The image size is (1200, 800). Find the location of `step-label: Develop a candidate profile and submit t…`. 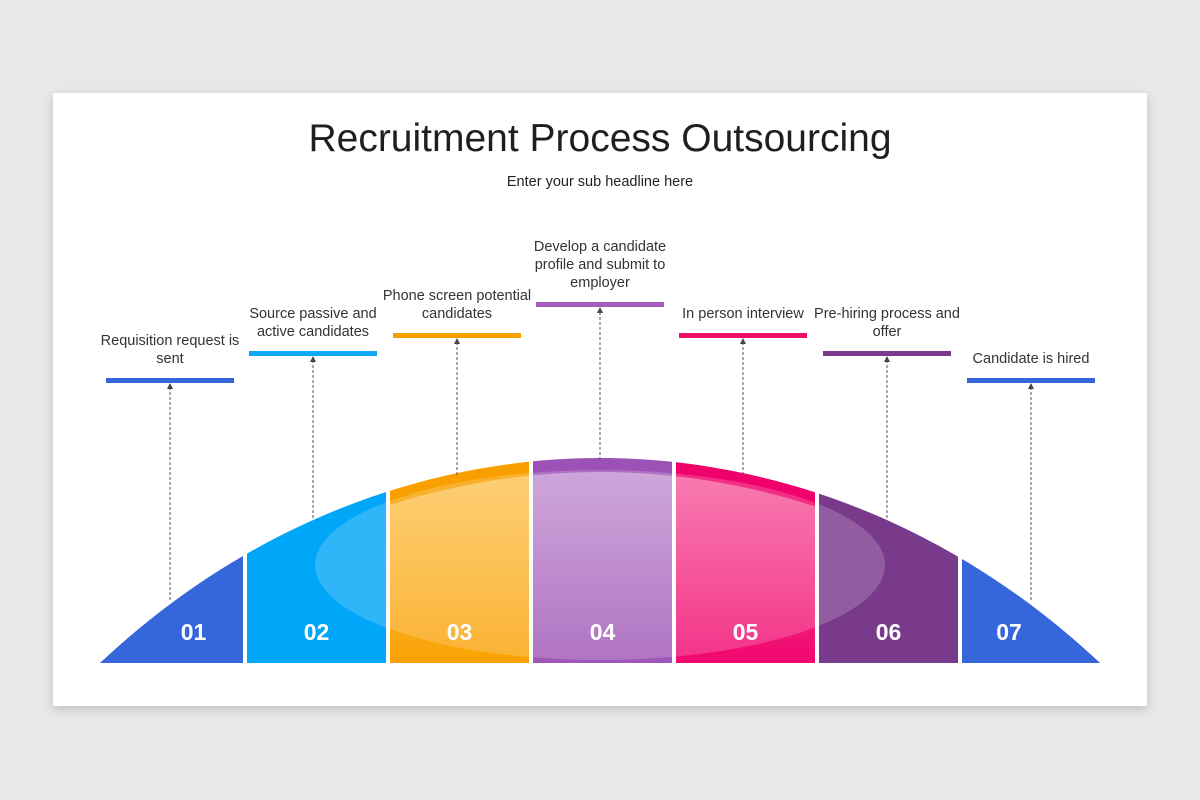

step-label: Develop a candidate profile and submit t… is located at coordinates (600, 265).